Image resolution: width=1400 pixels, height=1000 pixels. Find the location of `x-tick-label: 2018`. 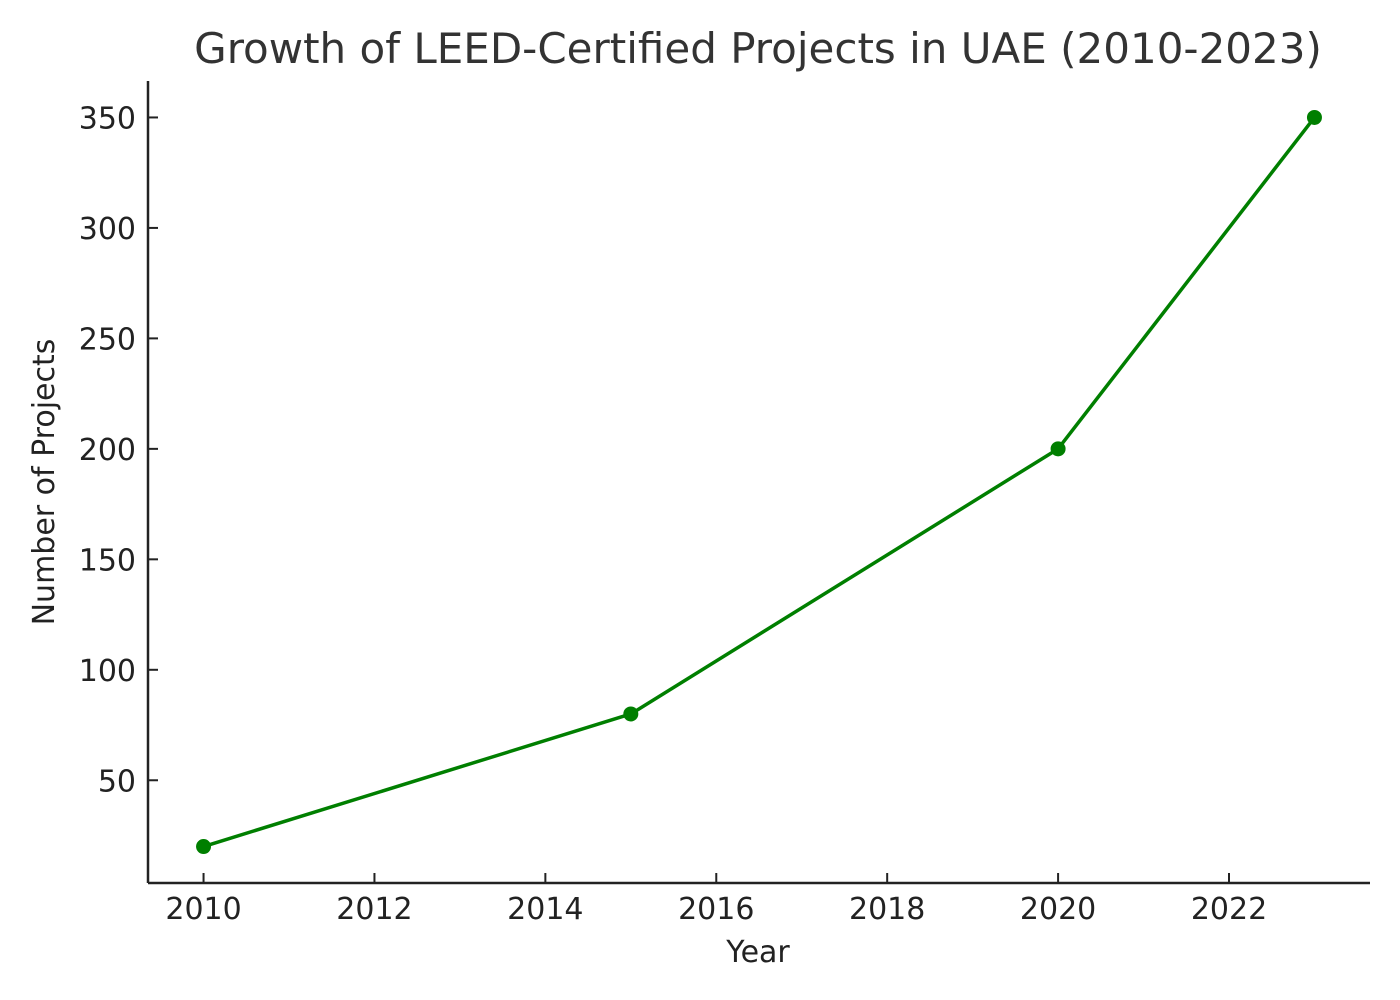

x-tick-label: 2018 is located at coordinates (887, 909).